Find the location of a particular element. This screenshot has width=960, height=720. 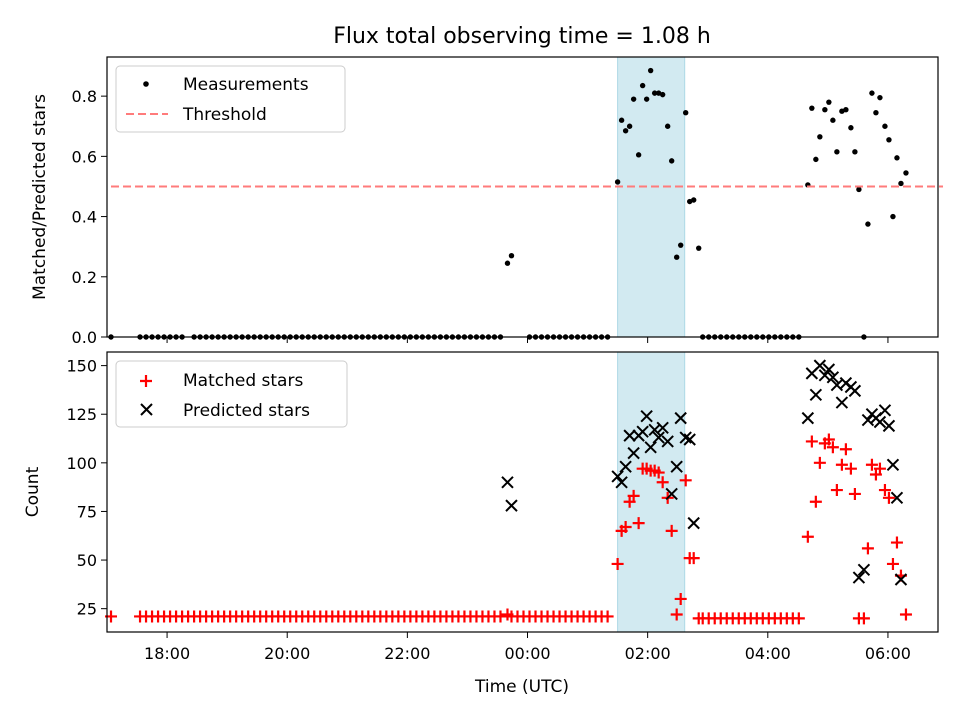

top-y-ticks: 0.0 0.2 0.4 0.6 0.8 is located at coordinates (89, 217).